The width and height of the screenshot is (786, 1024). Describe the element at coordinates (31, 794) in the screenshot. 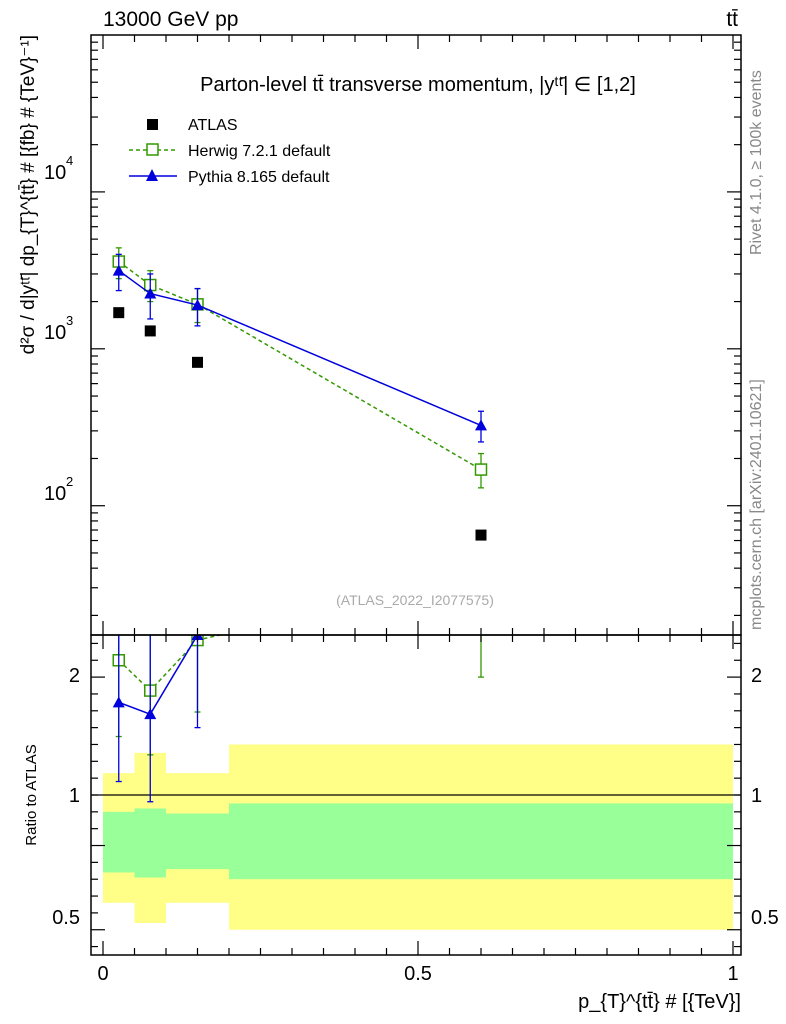

I see `ratio-y-axis-label: Ratio to ATLAS` at that location.